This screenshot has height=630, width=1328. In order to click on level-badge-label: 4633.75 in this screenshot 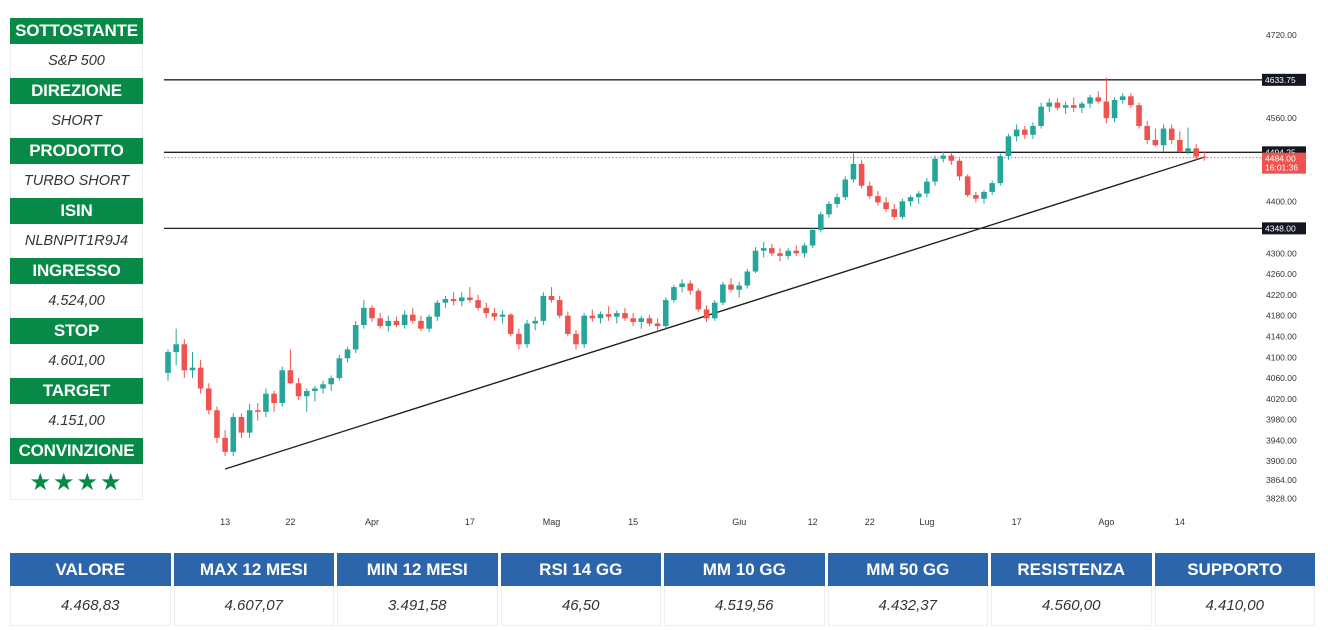, I will do `click(1280, 80)`.